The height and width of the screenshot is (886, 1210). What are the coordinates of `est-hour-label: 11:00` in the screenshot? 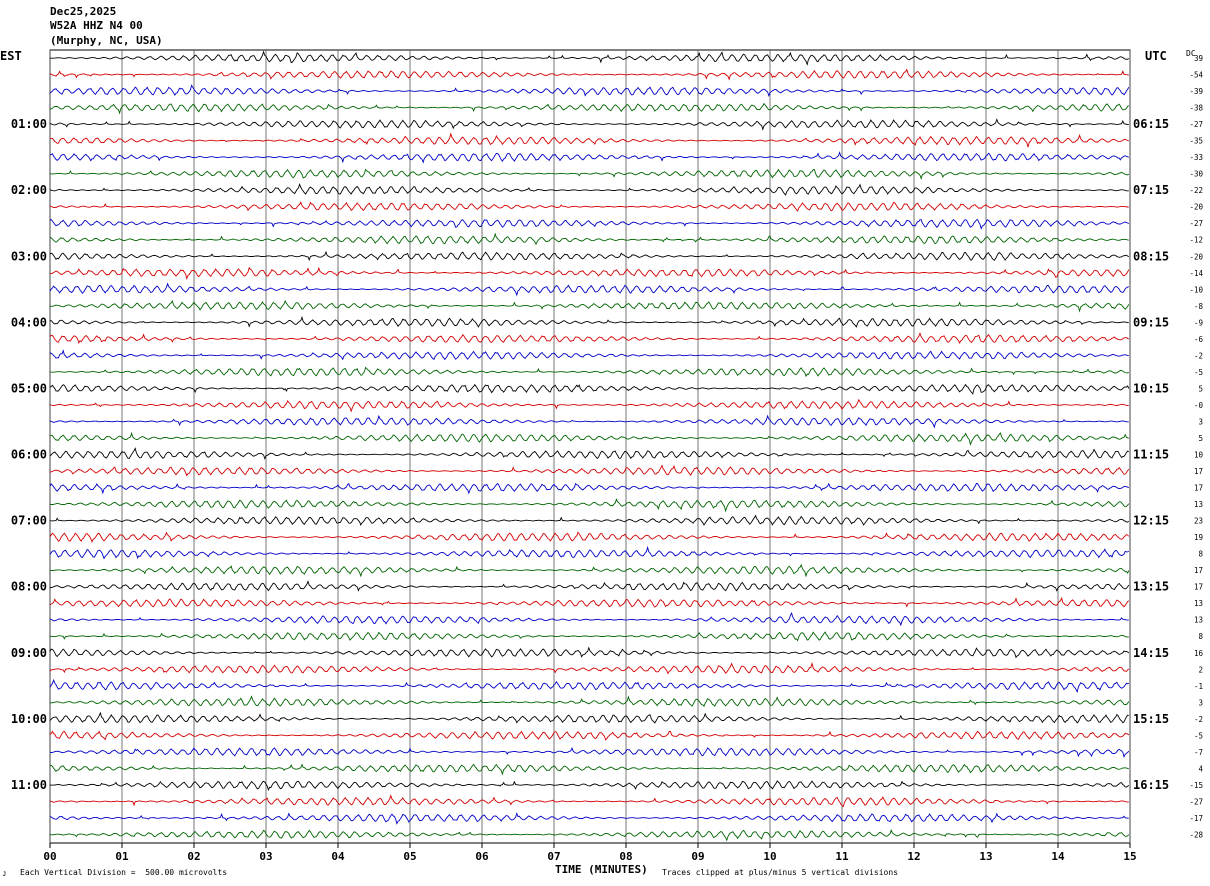 It's located at (29, 785).